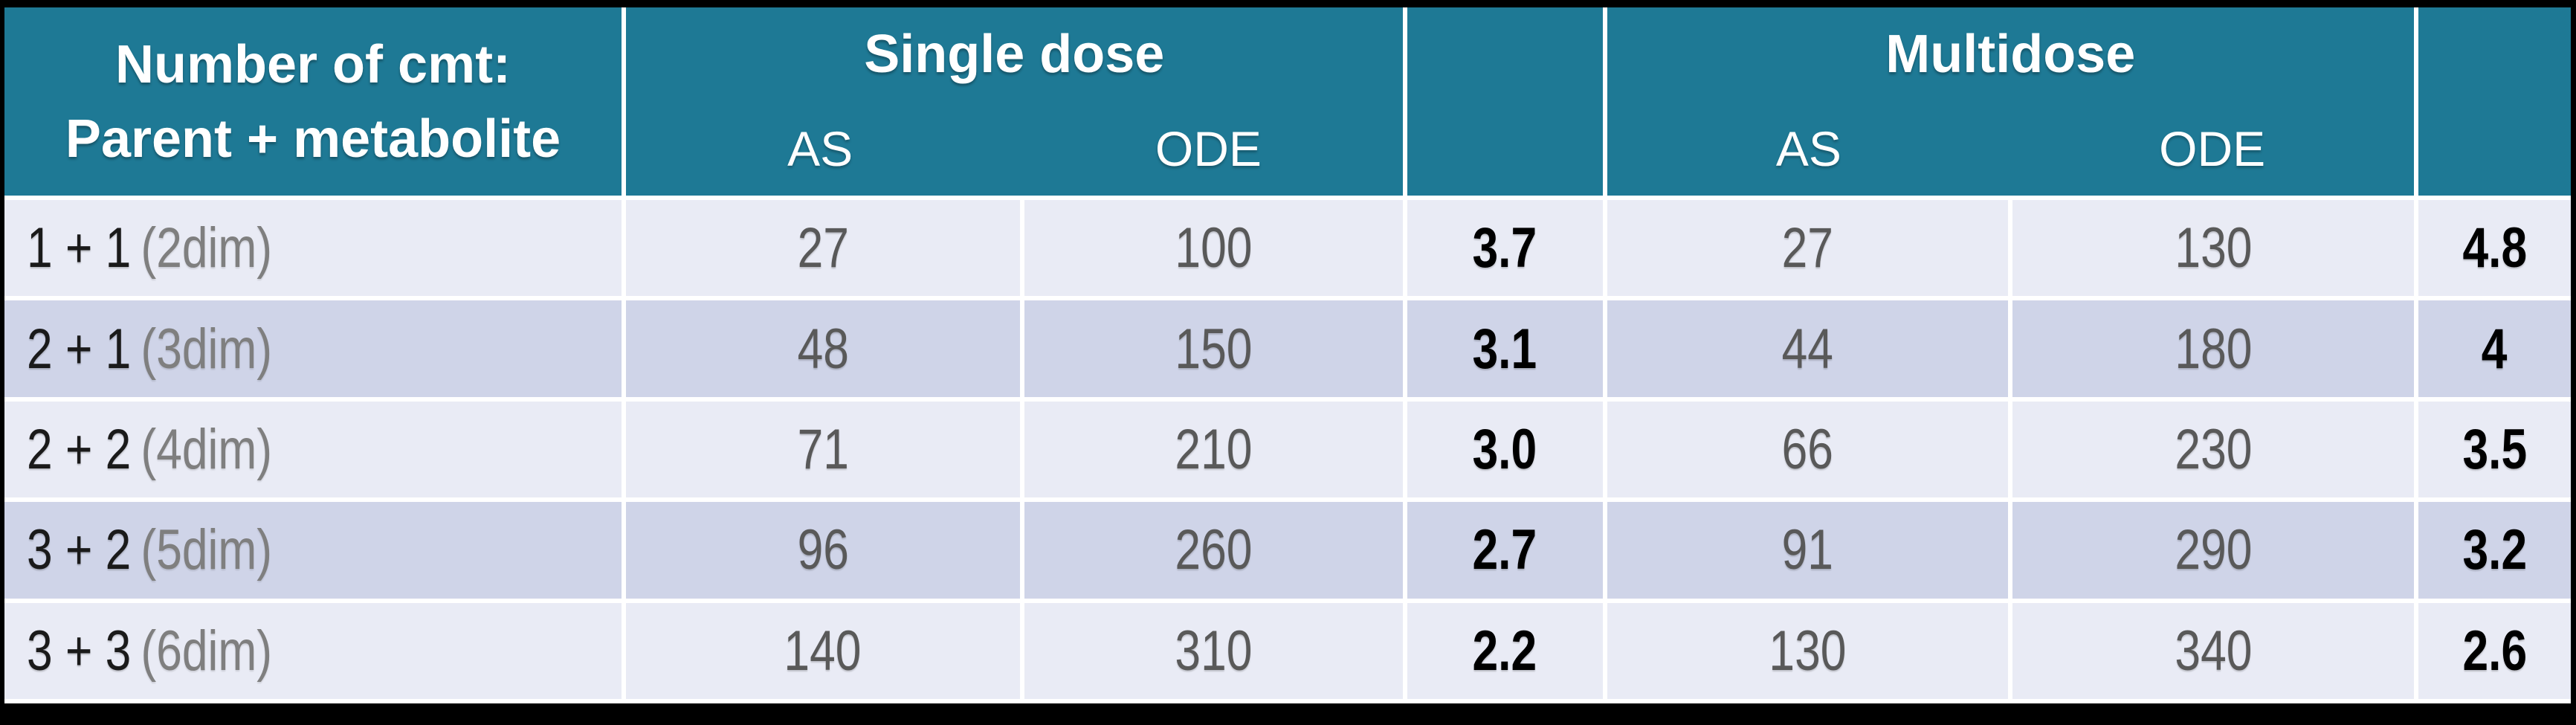  What do you see at coordinates (207, 449) in the screenshot?
I see `row-dim-label: (4dim)` at bounding box center [207, 449].